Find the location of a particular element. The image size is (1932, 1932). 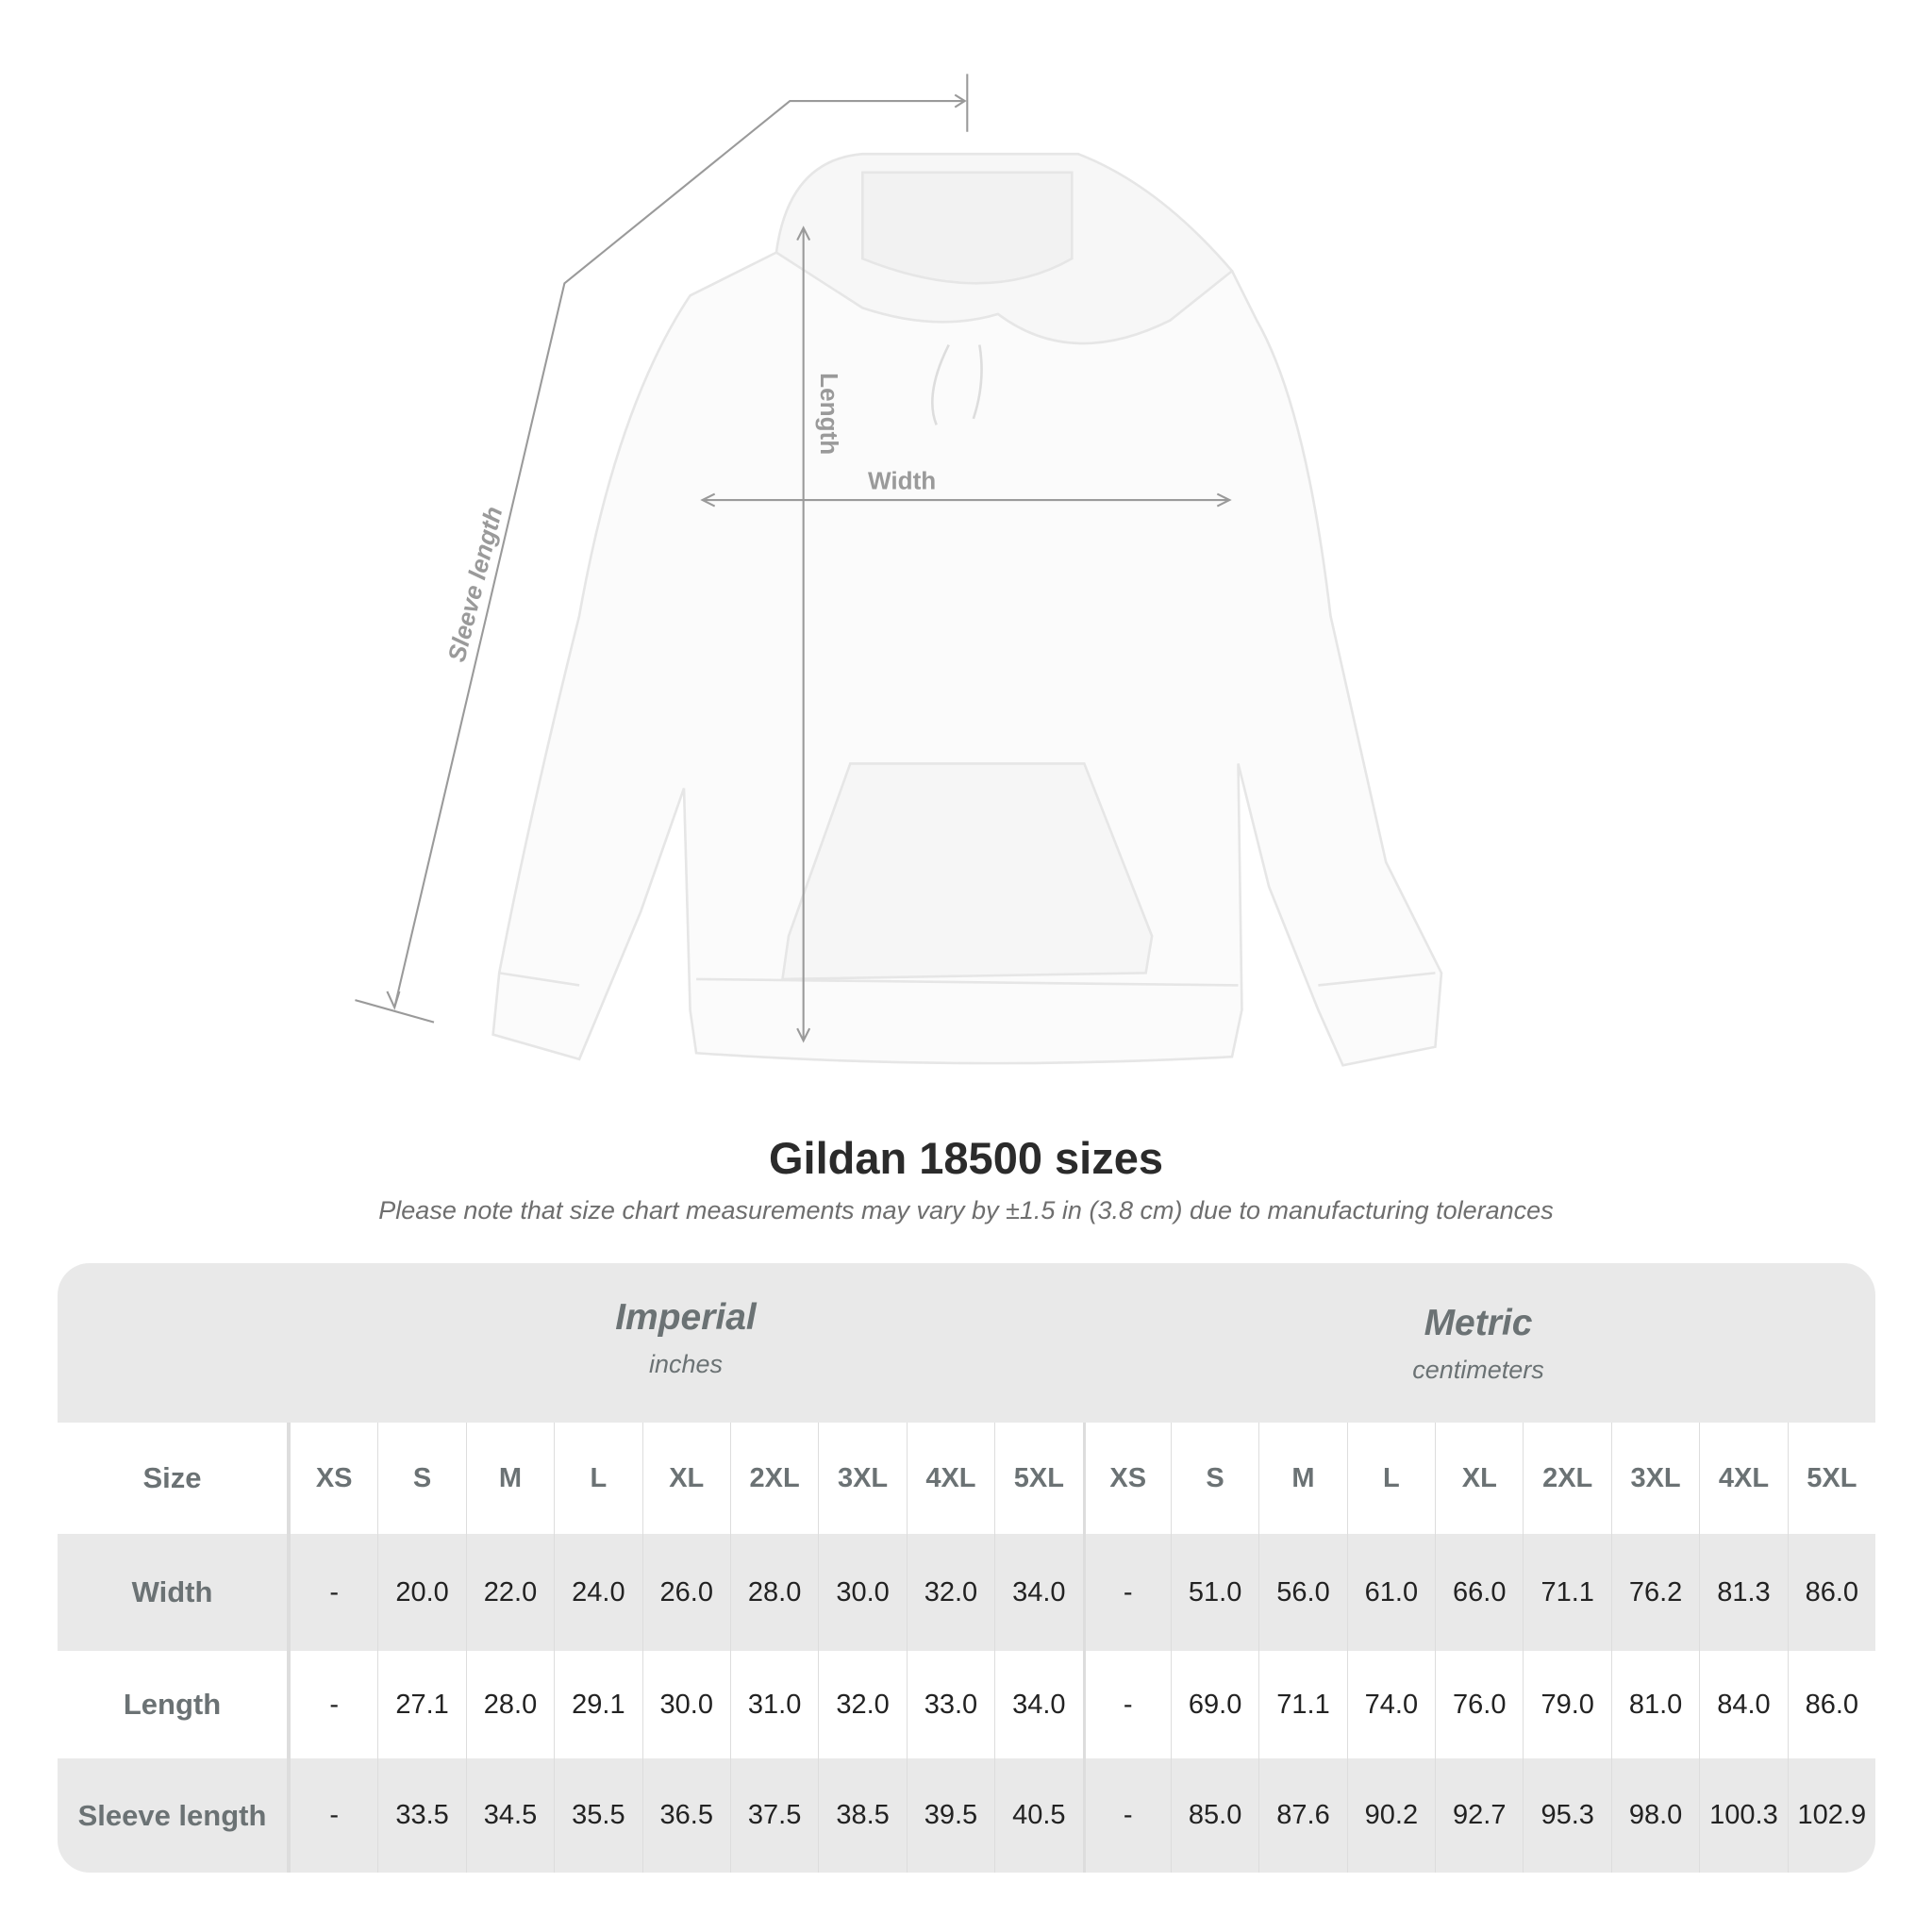

imperial-value-cell: 38.5 is located at coordinates (862, 1816).